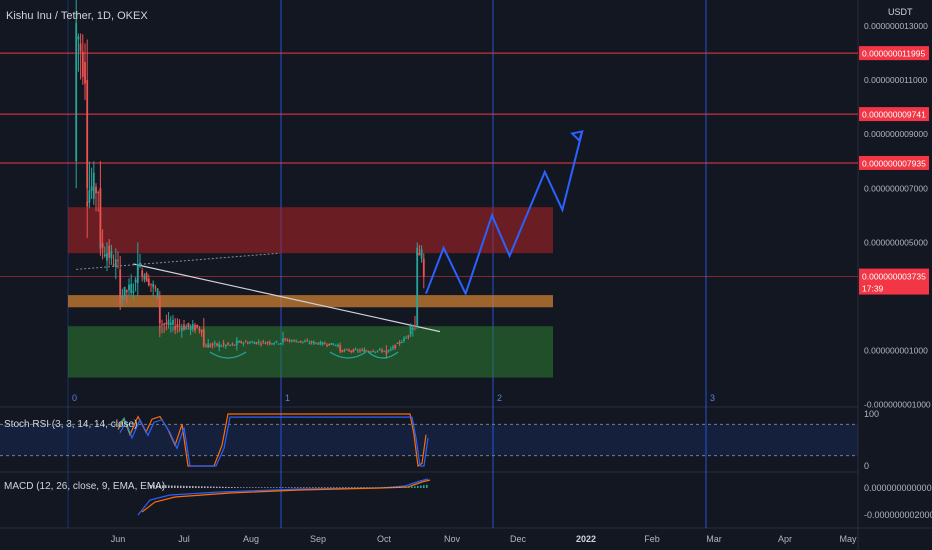 Image resolution: width=932 pixels, height=550 pixels. What do you see at coordinates (873, 289) in the screenshot?
I see `countdown-text: 17:39` at bounding box center [873, 289].